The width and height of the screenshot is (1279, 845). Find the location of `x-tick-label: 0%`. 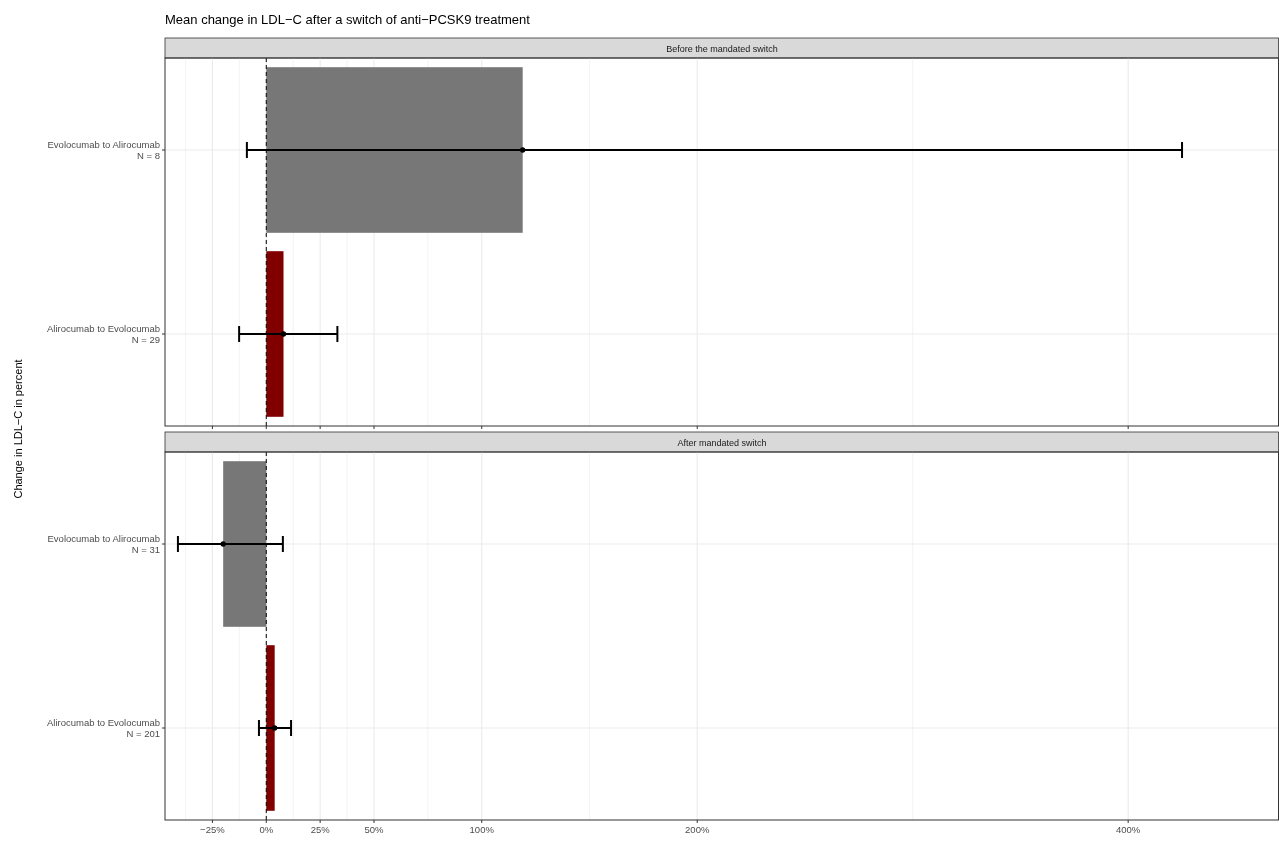

x-tick-label: 0% is located at coordinates (266, 829).